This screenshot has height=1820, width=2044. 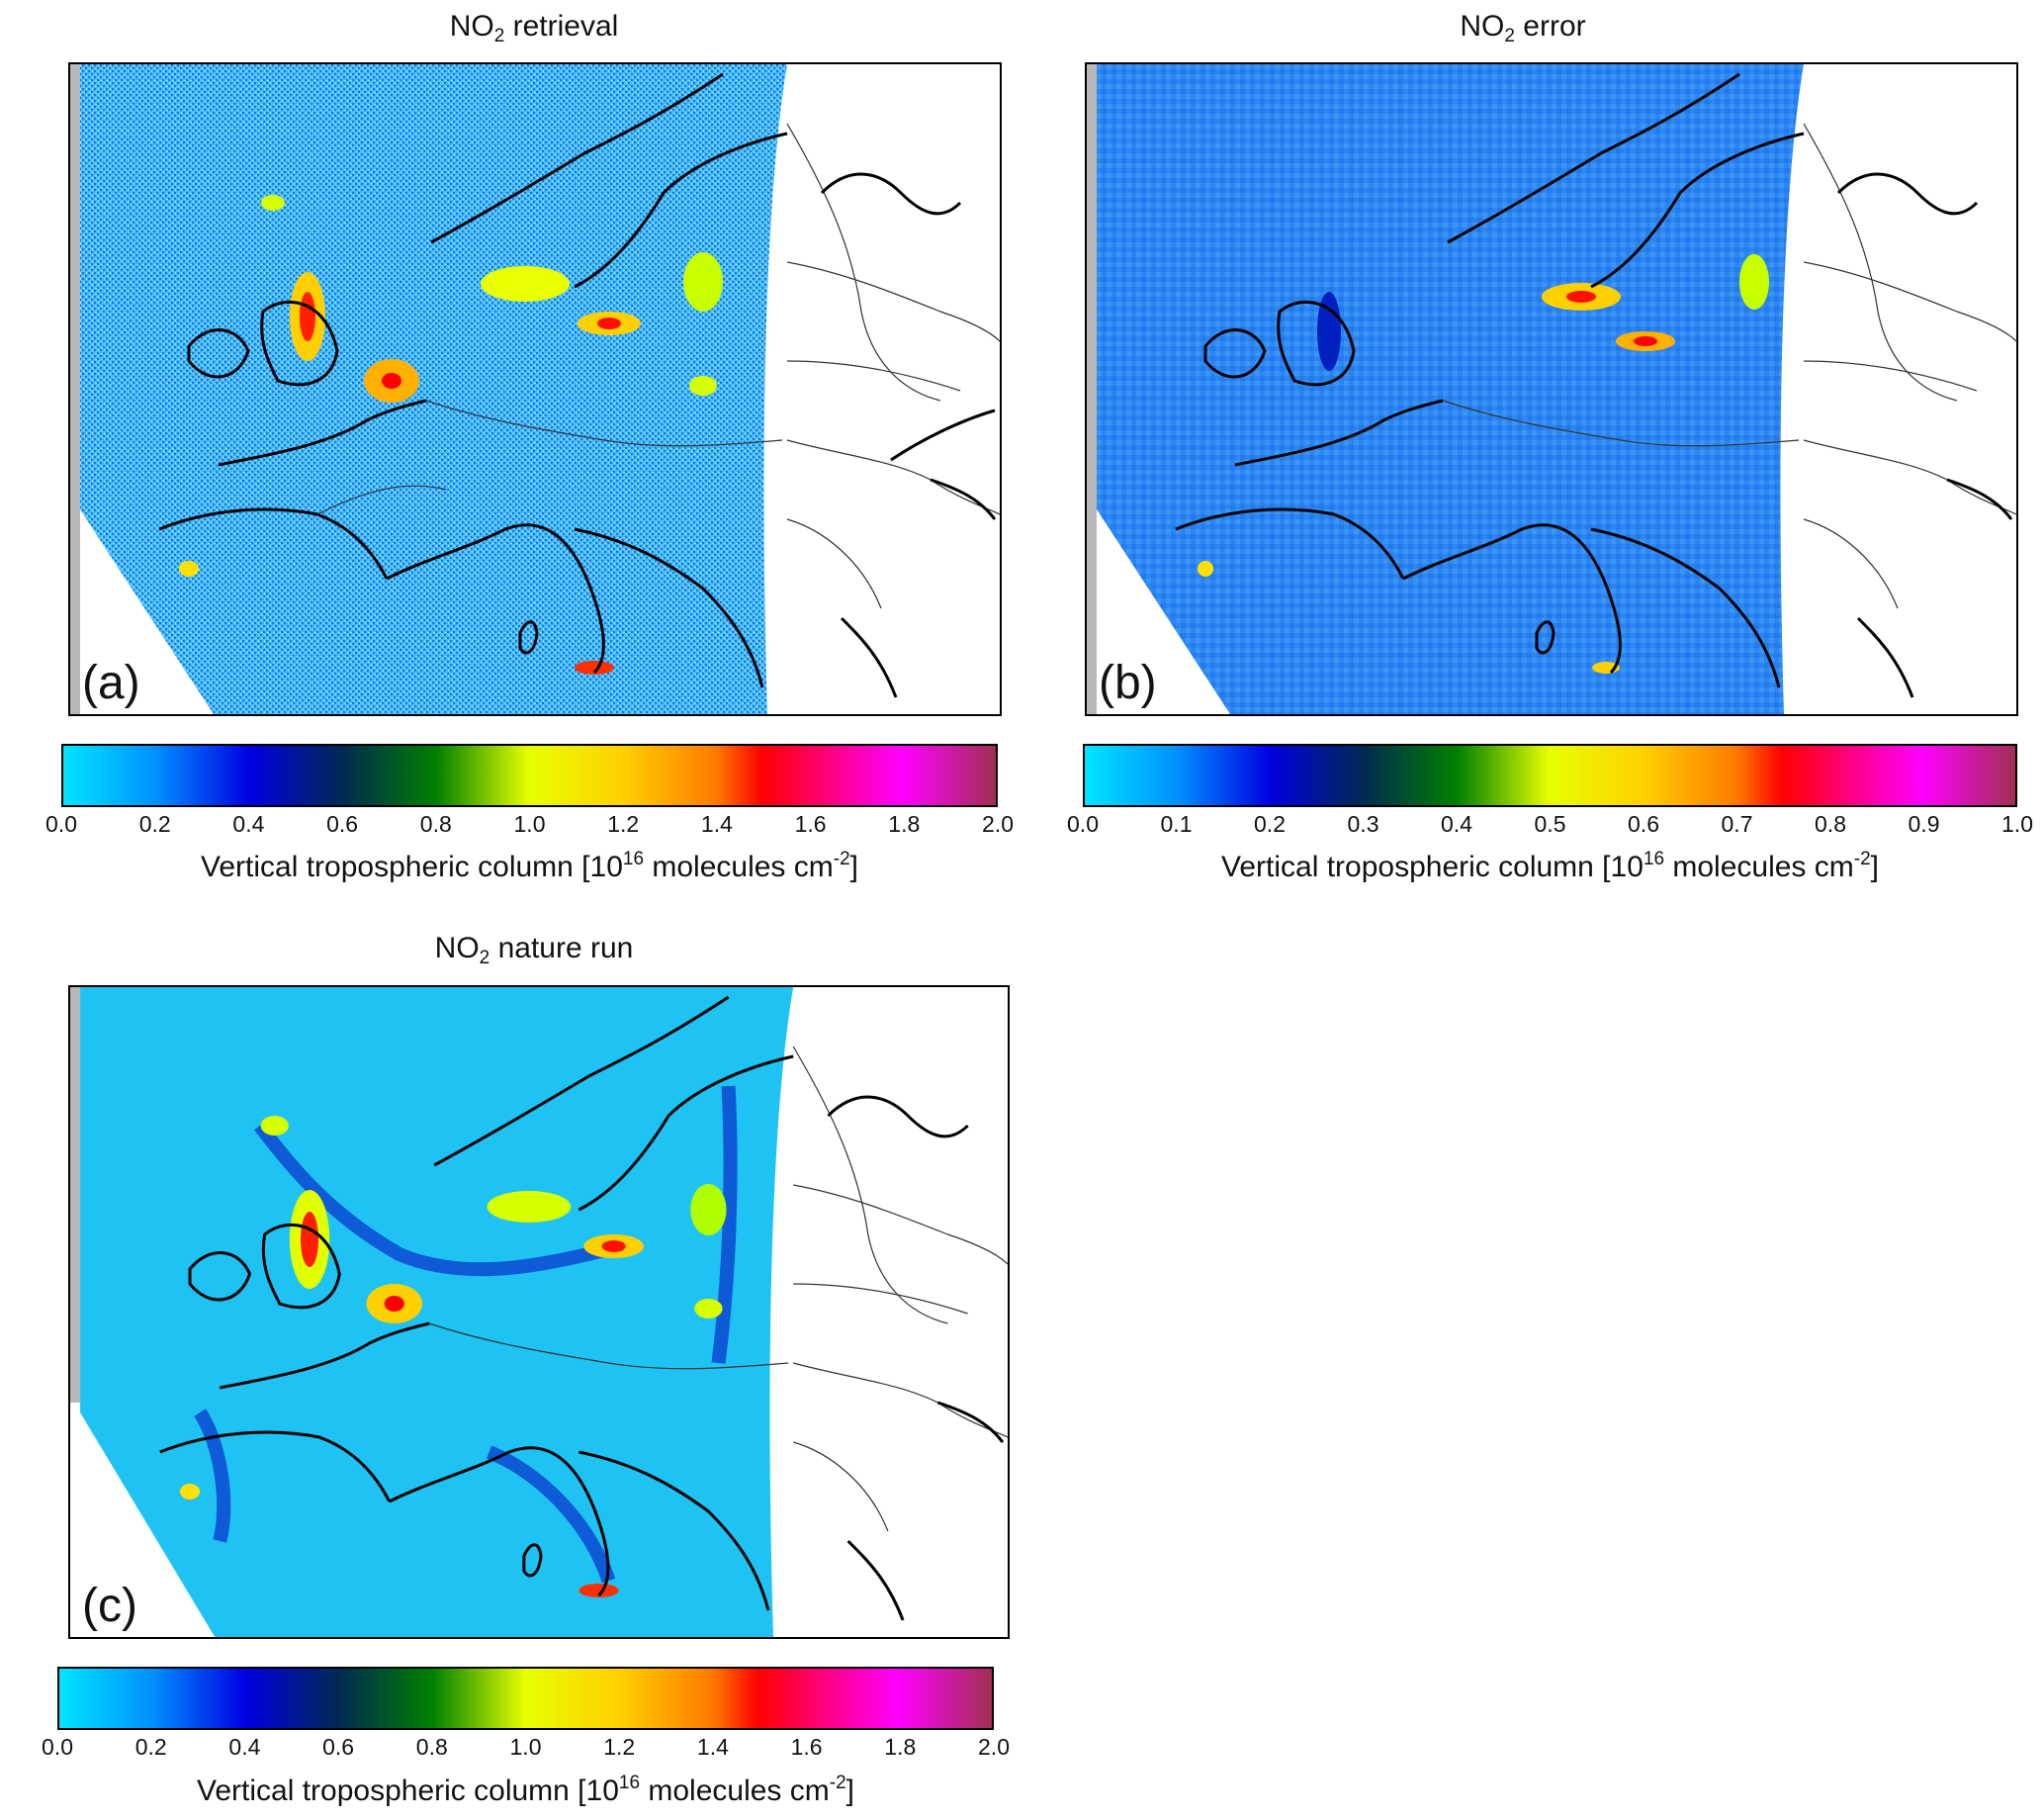 What do you see at coordinates (525, 1698) in the screenshot?
I see `colorbar-c` at bounding box center [525, 1698].